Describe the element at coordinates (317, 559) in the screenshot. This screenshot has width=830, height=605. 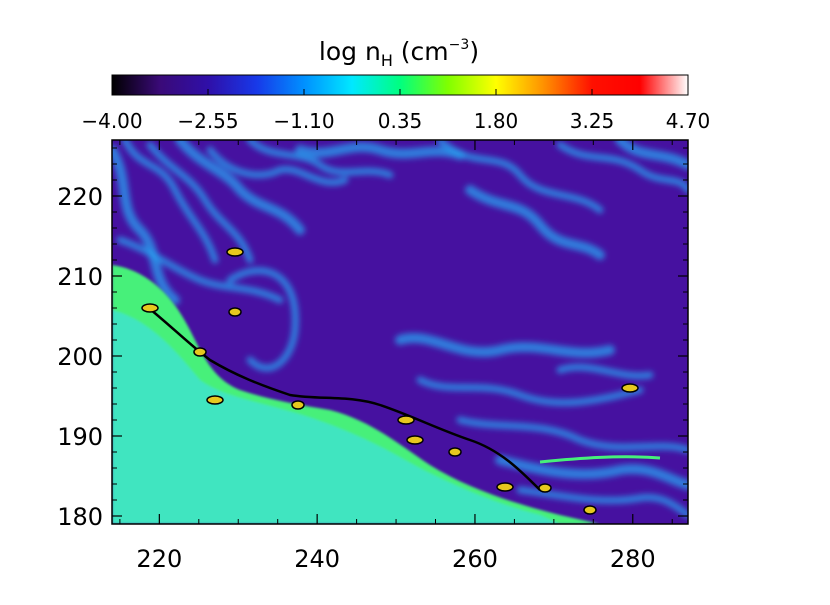
I see `x-tick-label: 240` at that location.